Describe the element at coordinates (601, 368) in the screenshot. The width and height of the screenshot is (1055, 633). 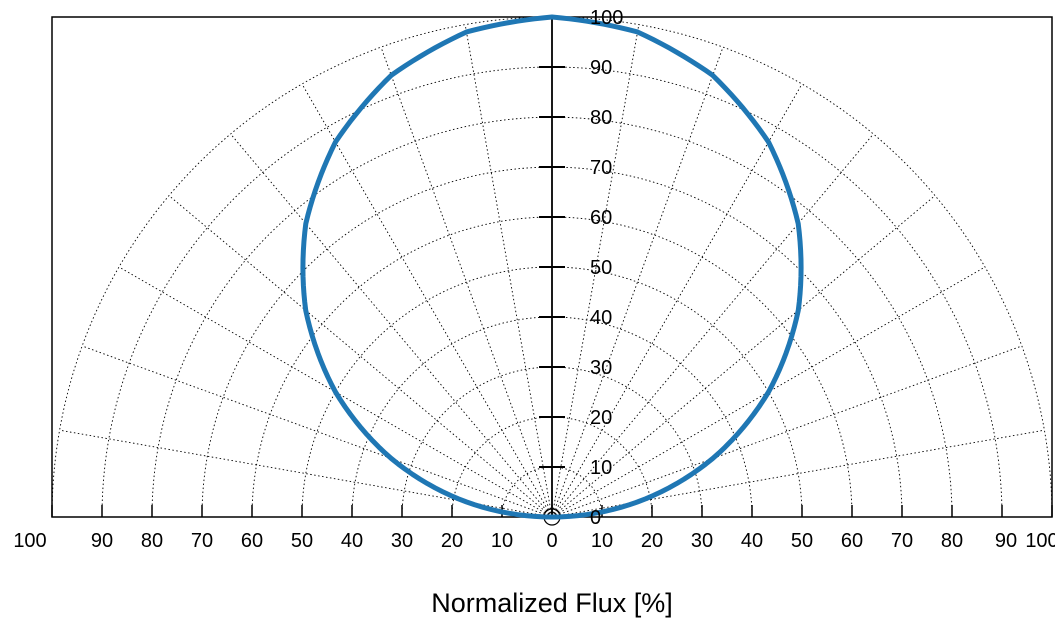
I see `y-tick-label: 30` at that location.